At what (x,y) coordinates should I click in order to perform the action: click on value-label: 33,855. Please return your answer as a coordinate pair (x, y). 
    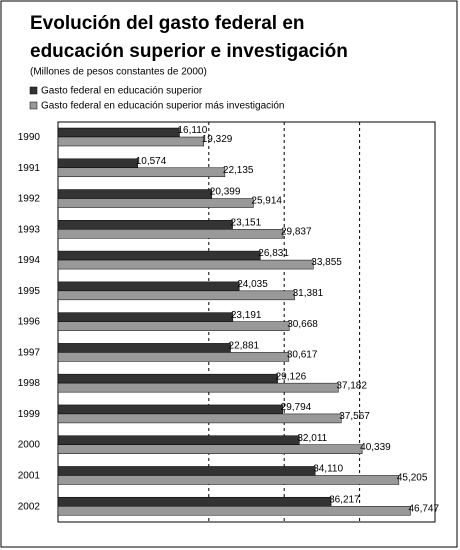
    Looking at the image, I should click on (326, 262).